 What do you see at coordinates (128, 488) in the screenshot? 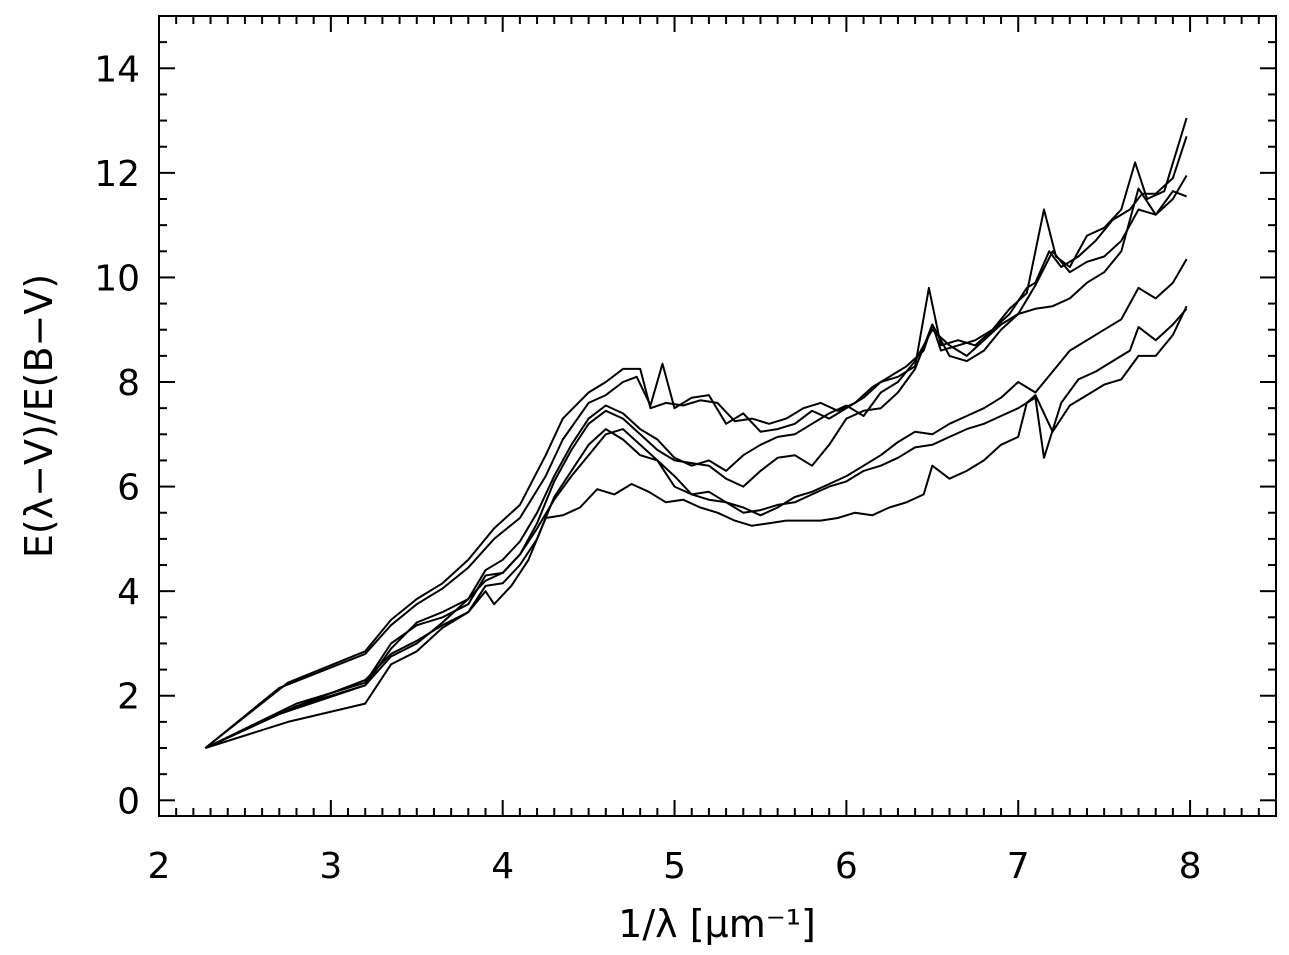
I see `y-tick-label: 6` at bounding box center [128, 488].